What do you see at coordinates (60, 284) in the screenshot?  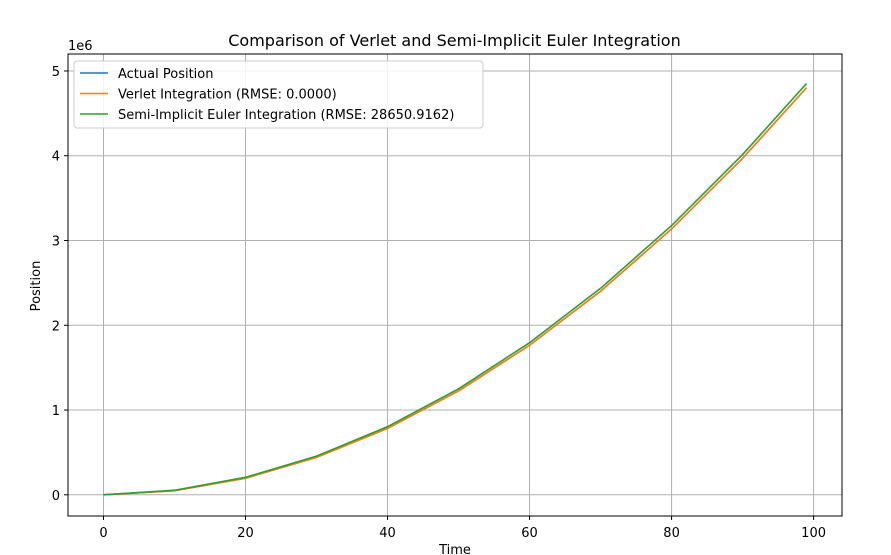 I see `y-axis: 0 1 2 3 4 5` at bounding box center [60, 284].